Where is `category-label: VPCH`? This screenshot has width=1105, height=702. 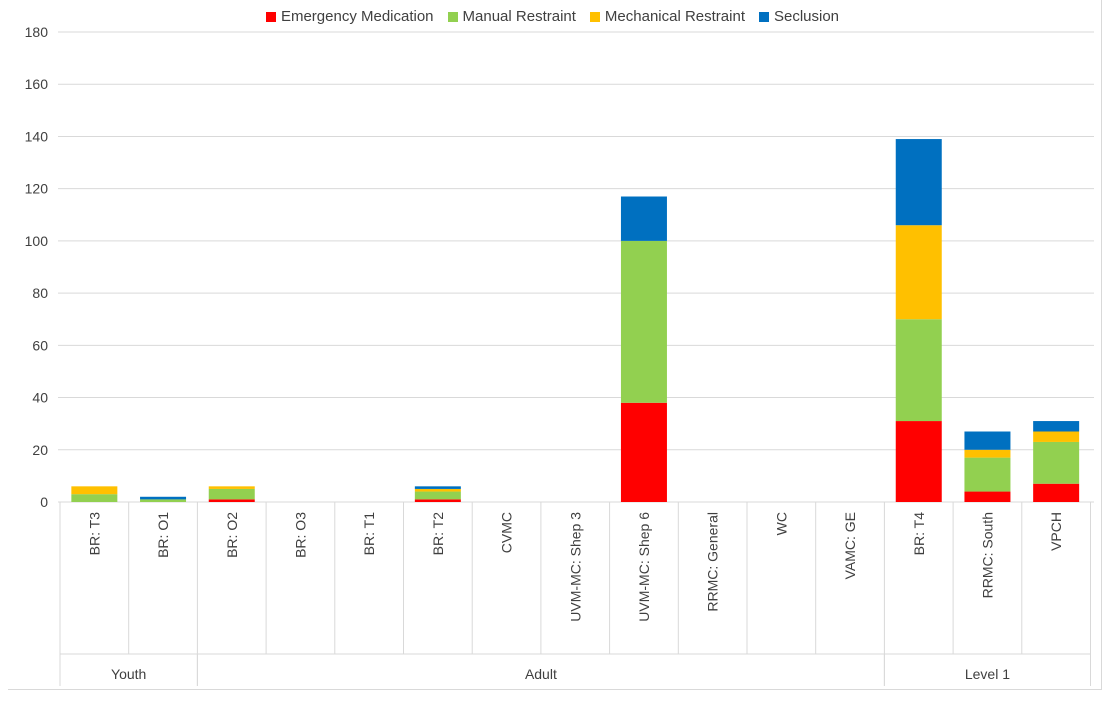 category-label: VPCH is located at coordinates (1056, 531).